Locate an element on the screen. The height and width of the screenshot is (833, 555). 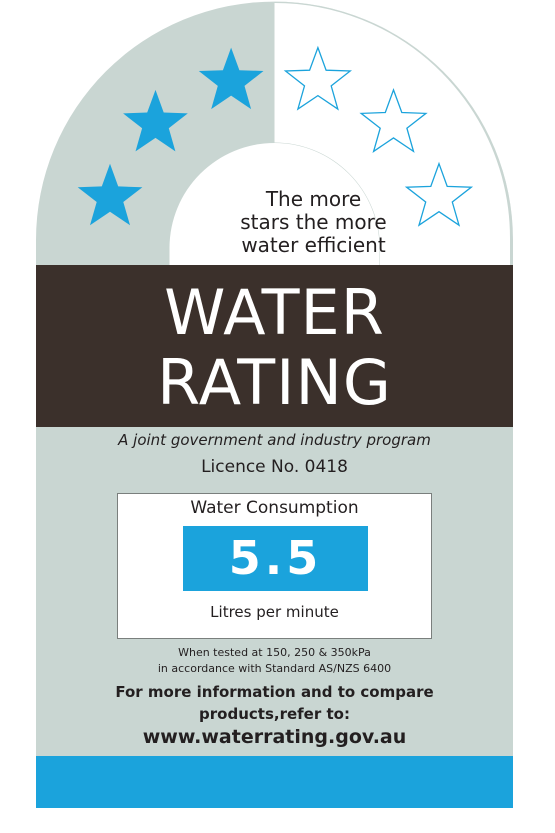
info-line-2: products,refer to: is located at coordinates (274, 714).